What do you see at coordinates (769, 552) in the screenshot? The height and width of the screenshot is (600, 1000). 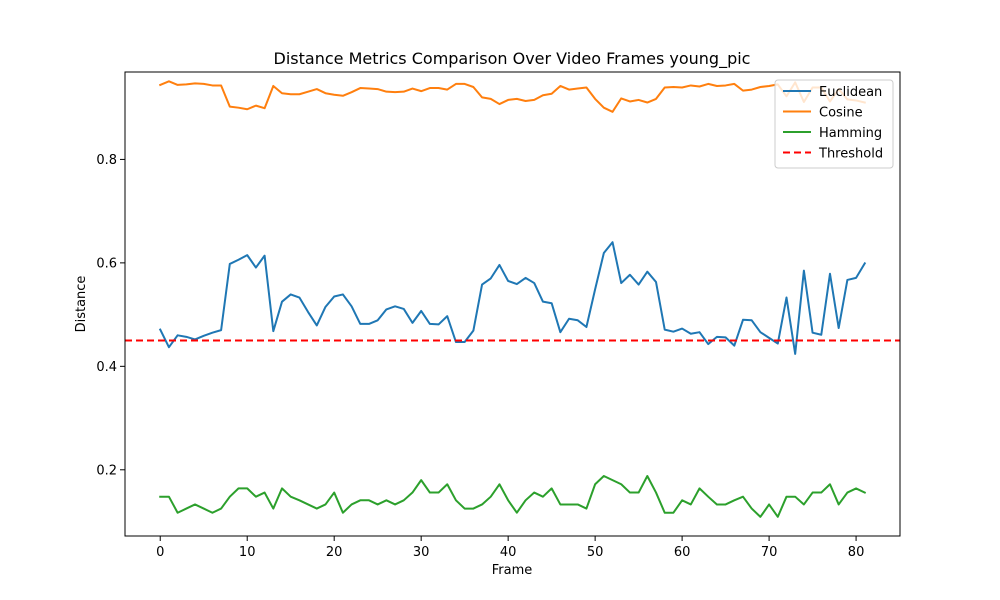 I see `x-tick-label: 70` at bounding box center [769, 552].